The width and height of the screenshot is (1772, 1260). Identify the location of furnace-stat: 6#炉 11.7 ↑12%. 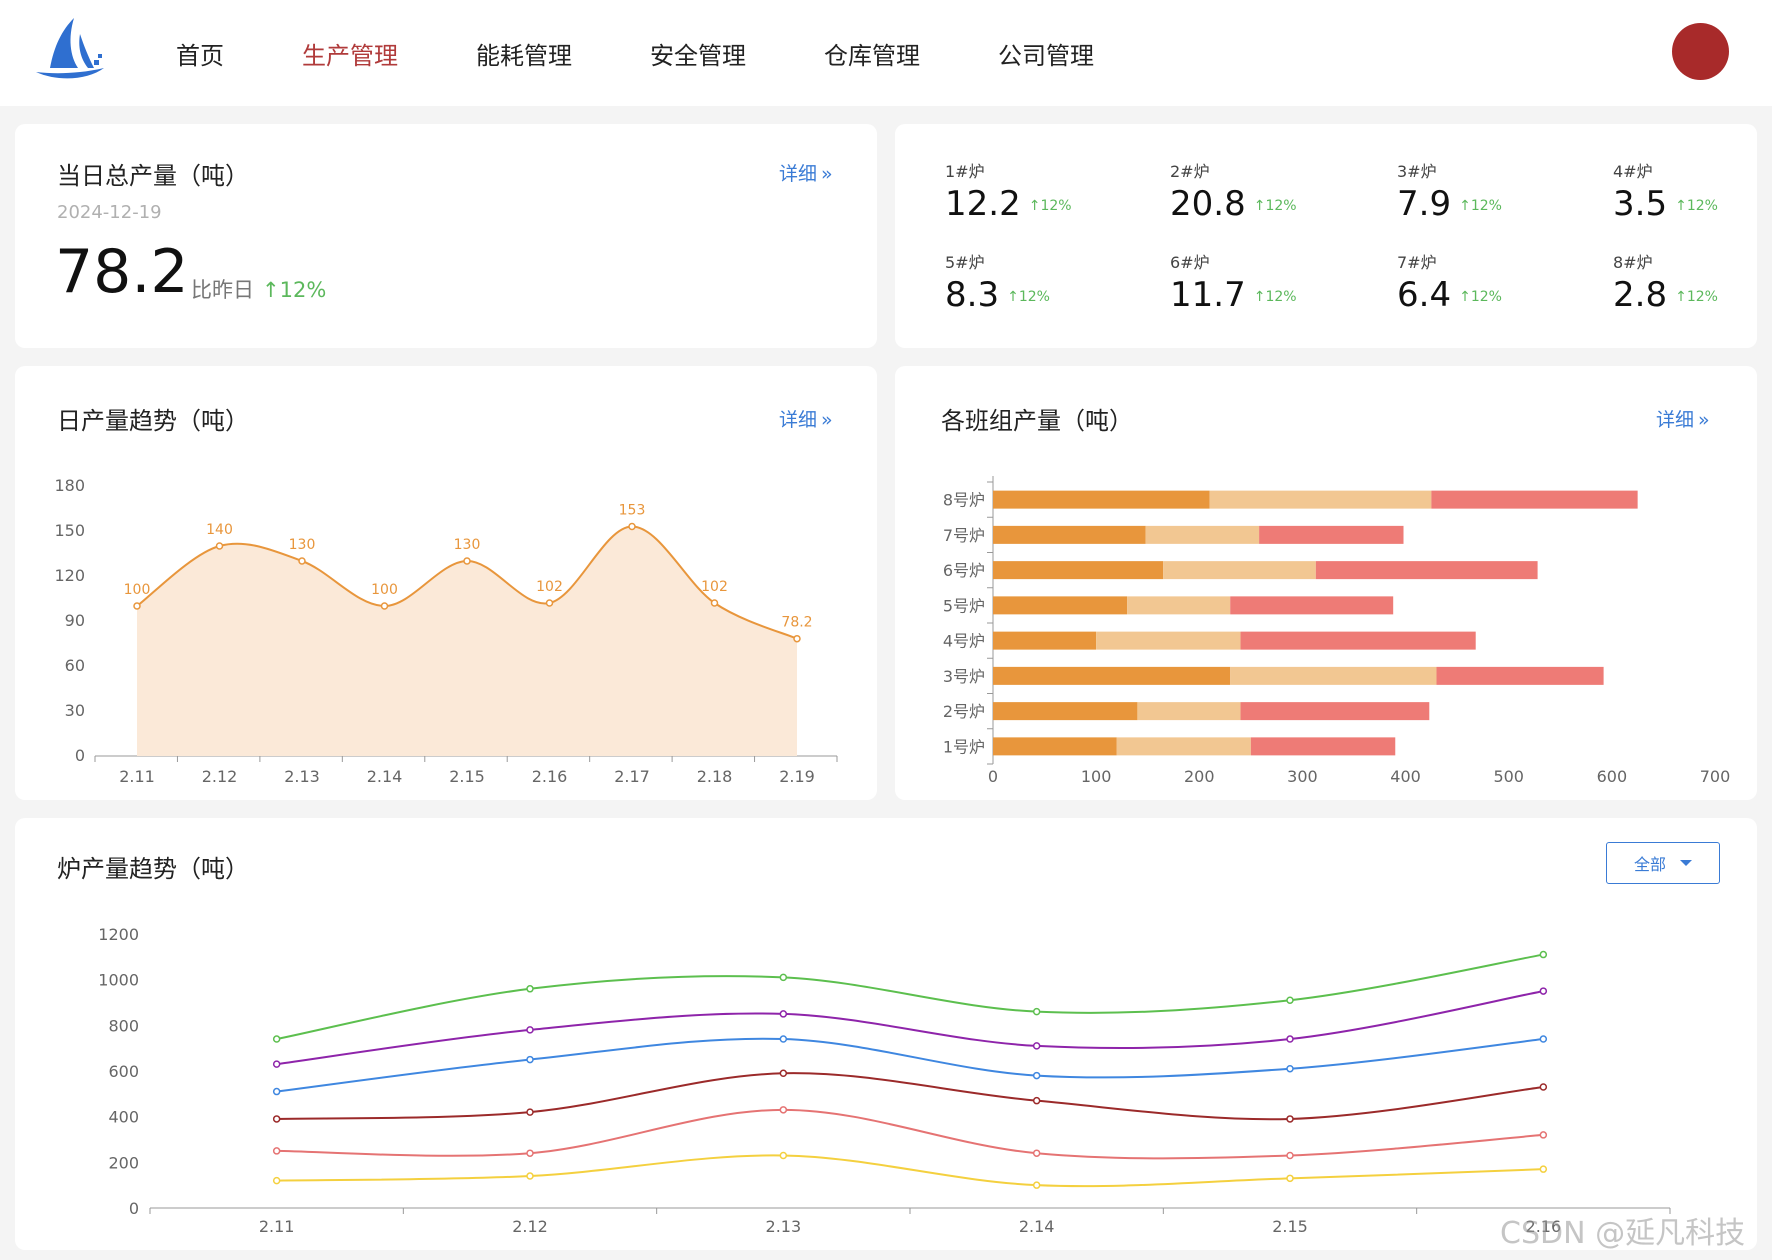
(1270, 282).